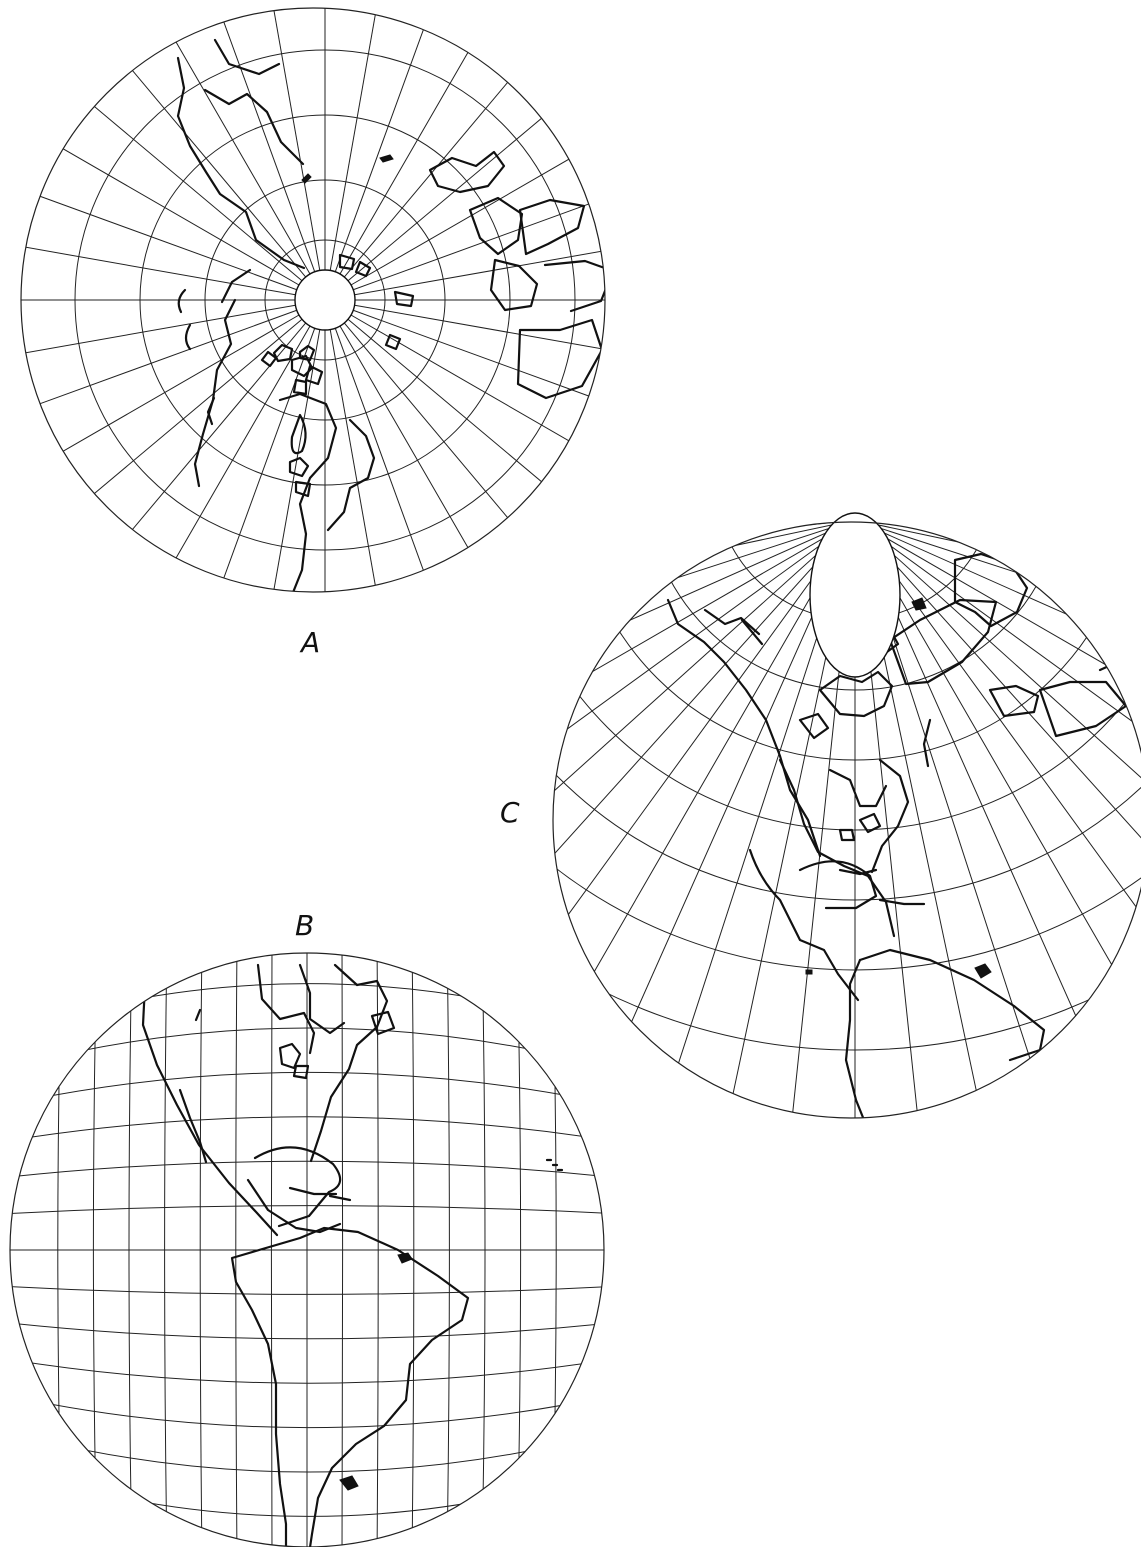  Describe the element at coordinates (309, 642) in the screenshot. I see `panel-label-a: A` at that location.